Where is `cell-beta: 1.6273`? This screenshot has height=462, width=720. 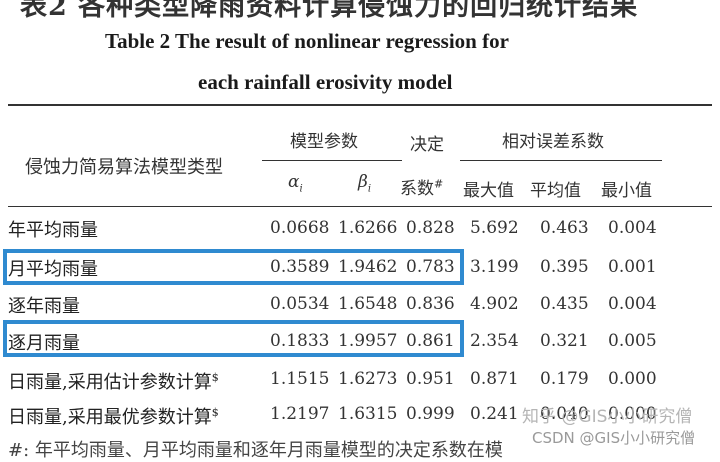 cell-beta: 1.6273 is located at coordinates (368, 379).